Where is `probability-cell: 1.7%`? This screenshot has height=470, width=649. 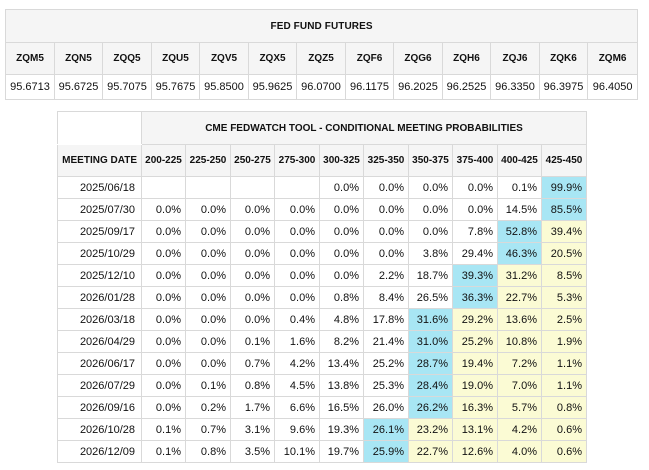
probability-cell: 1.7% is located at coordinates (252, 407).